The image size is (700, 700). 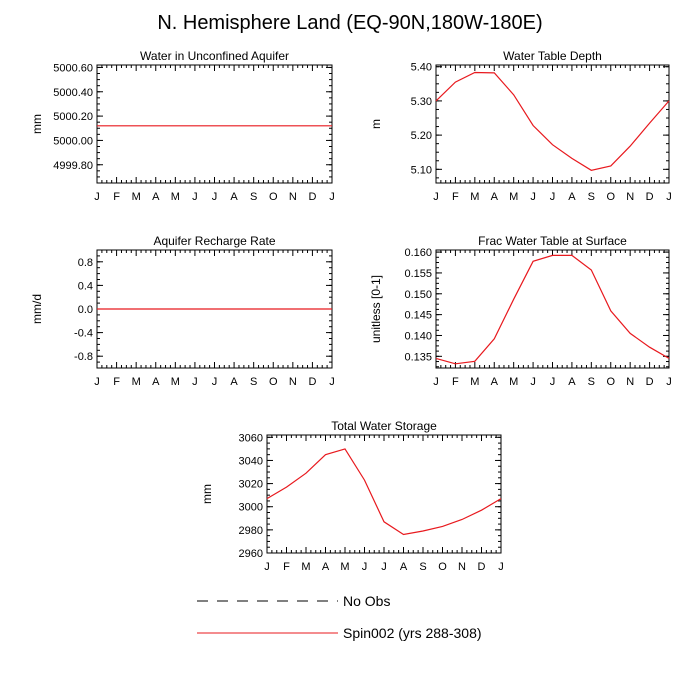 I want to click on y-tick-label: 5000.60, so click(x=73, y=68).